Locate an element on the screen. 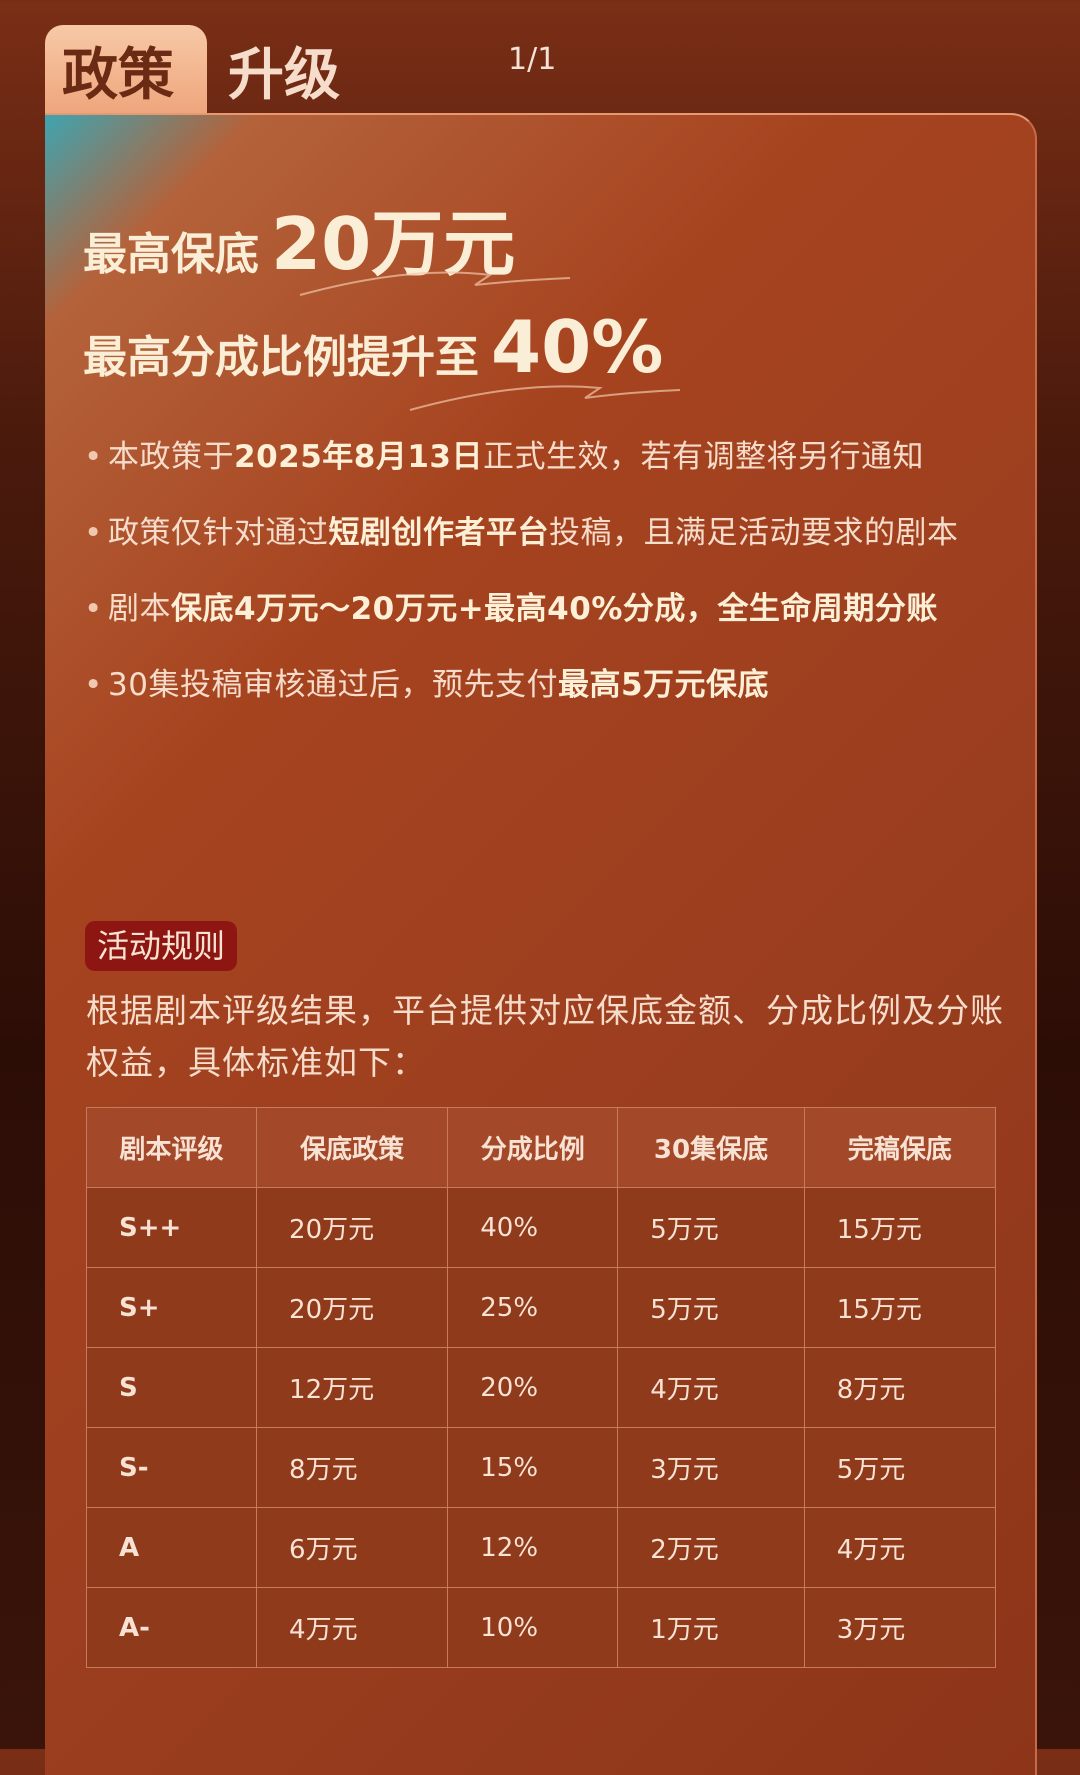 This screenshot has width=1080, height=1775. bullet-text: 30集投稿审核通过后，预先支付最高5万元保底 is located at coordinates (438, 685).